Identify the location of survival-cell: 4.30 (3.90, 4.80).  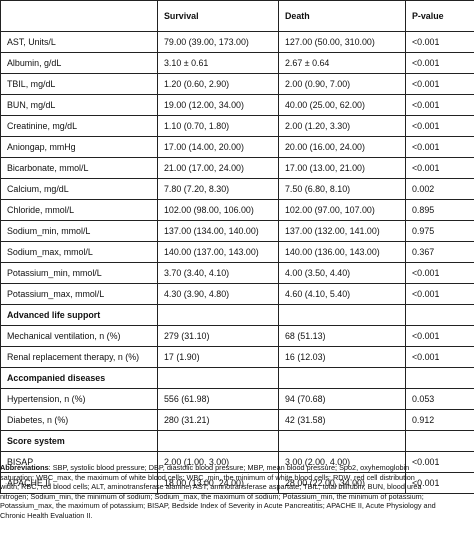
(218, 294).